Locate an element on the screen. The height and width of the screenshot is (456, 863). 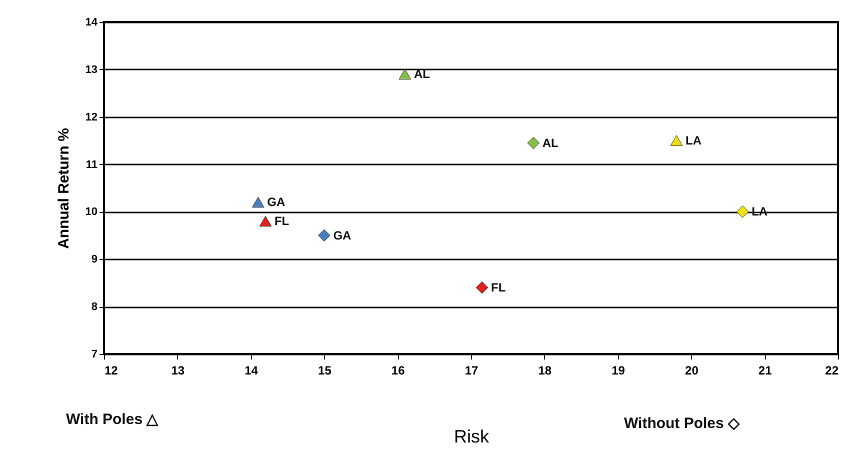
y-tick-label: 11 is located at coordinates (92, 164).